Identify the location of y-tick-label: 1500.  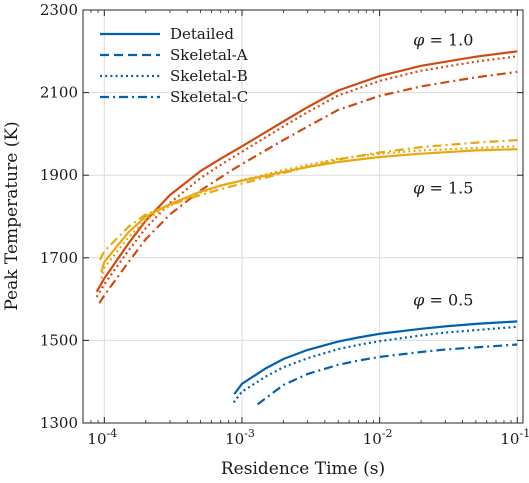
(59, 340).